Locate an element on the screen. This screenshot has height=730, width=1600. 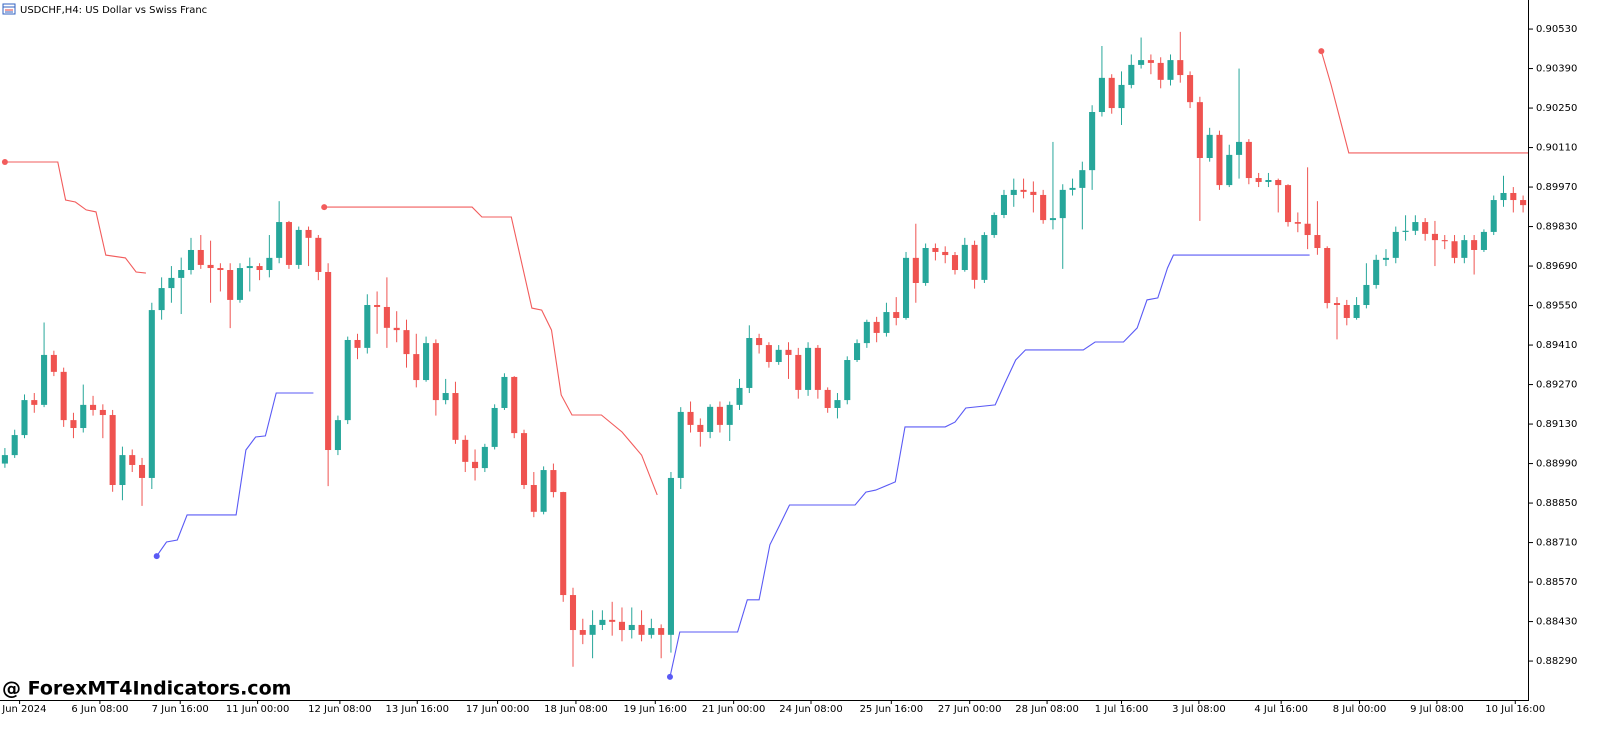
x-tick-label: 11 Jun 00:00 is located at coordinates (258, 709).